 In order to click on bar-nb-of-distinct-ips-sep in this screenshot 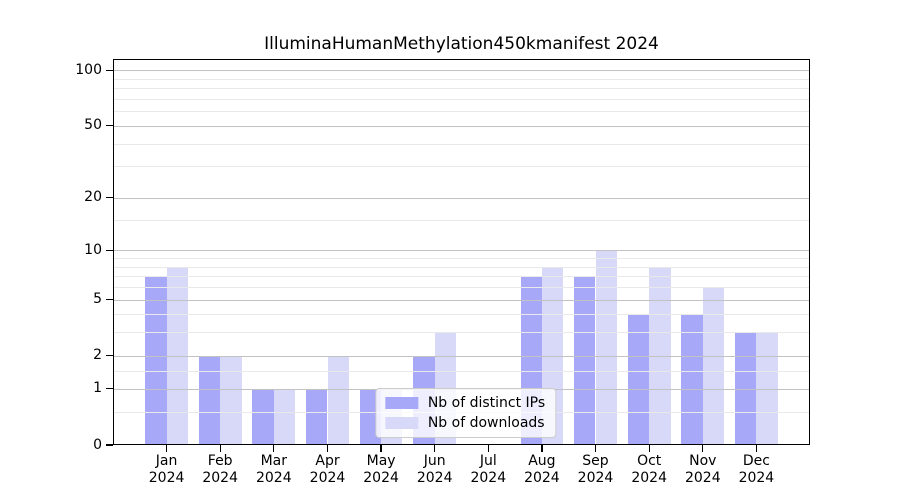, I will do `click(585, 360)`.